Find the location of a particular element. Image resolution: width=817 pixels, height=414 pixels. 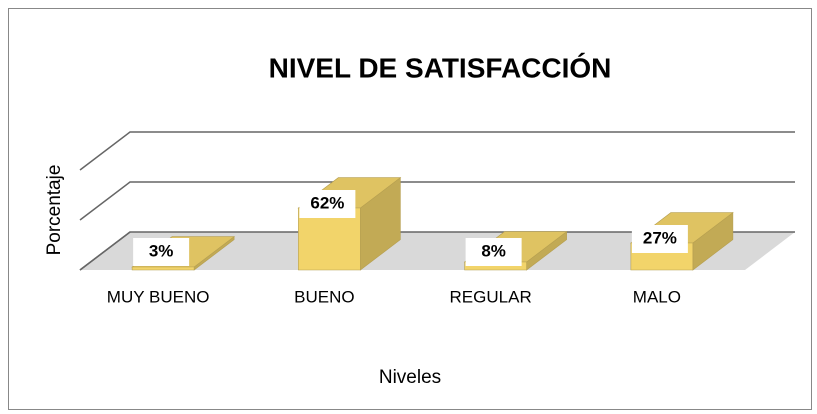

x-tick-label: MALO is located at coordinates (657, 296).